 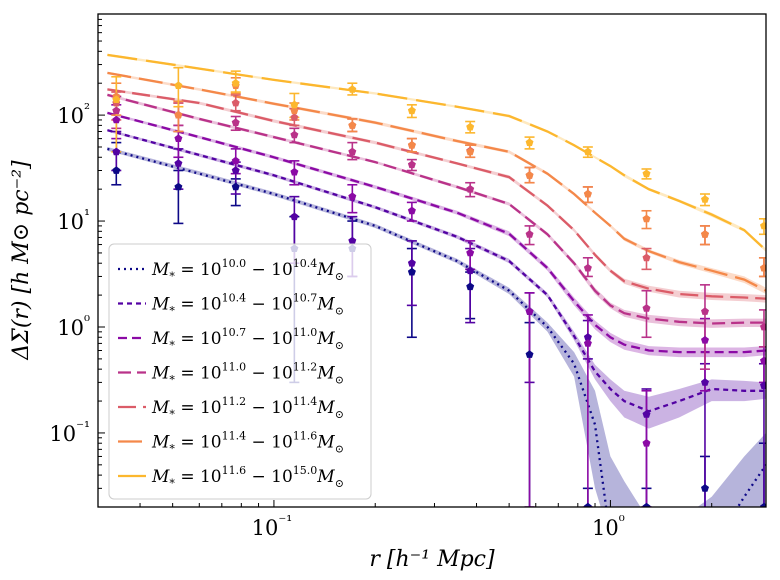 I want to click on y-axis-label: ΔΣ(r) [h M⊙ pc⁻²], so click(x=21, y=260).